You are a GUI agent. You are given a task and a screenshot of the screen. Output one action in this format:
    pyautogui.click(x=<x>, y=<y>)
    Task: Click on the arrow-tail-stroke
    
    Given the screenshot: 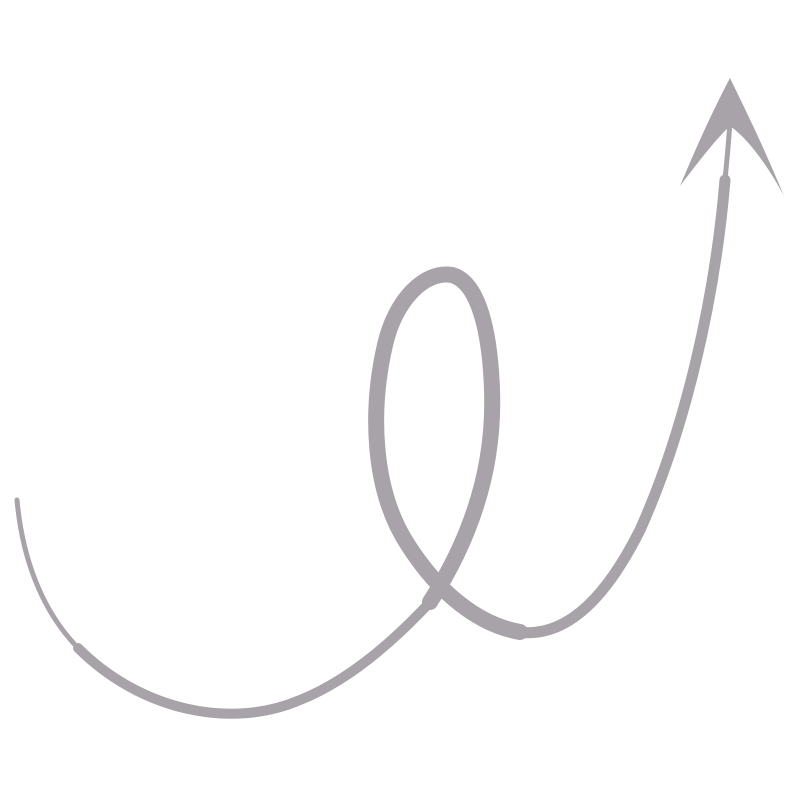 What is the action you would take?
    pyautogui.click(x=48, y=575)
    